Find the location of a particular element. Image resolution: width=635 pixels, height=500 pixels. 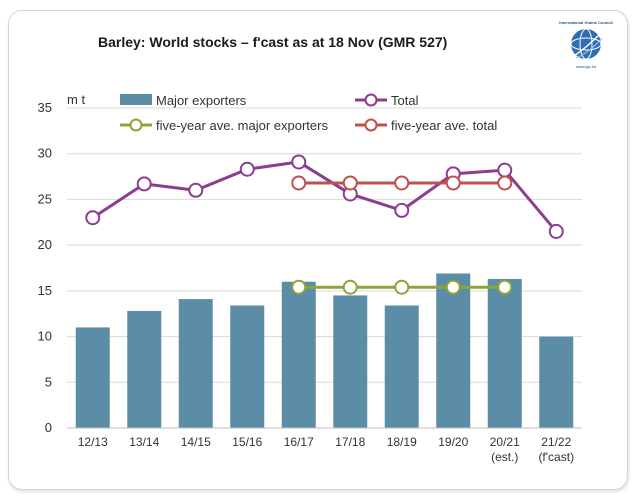

x-tick-label: 20/21 is located at coordinates (505, 442).